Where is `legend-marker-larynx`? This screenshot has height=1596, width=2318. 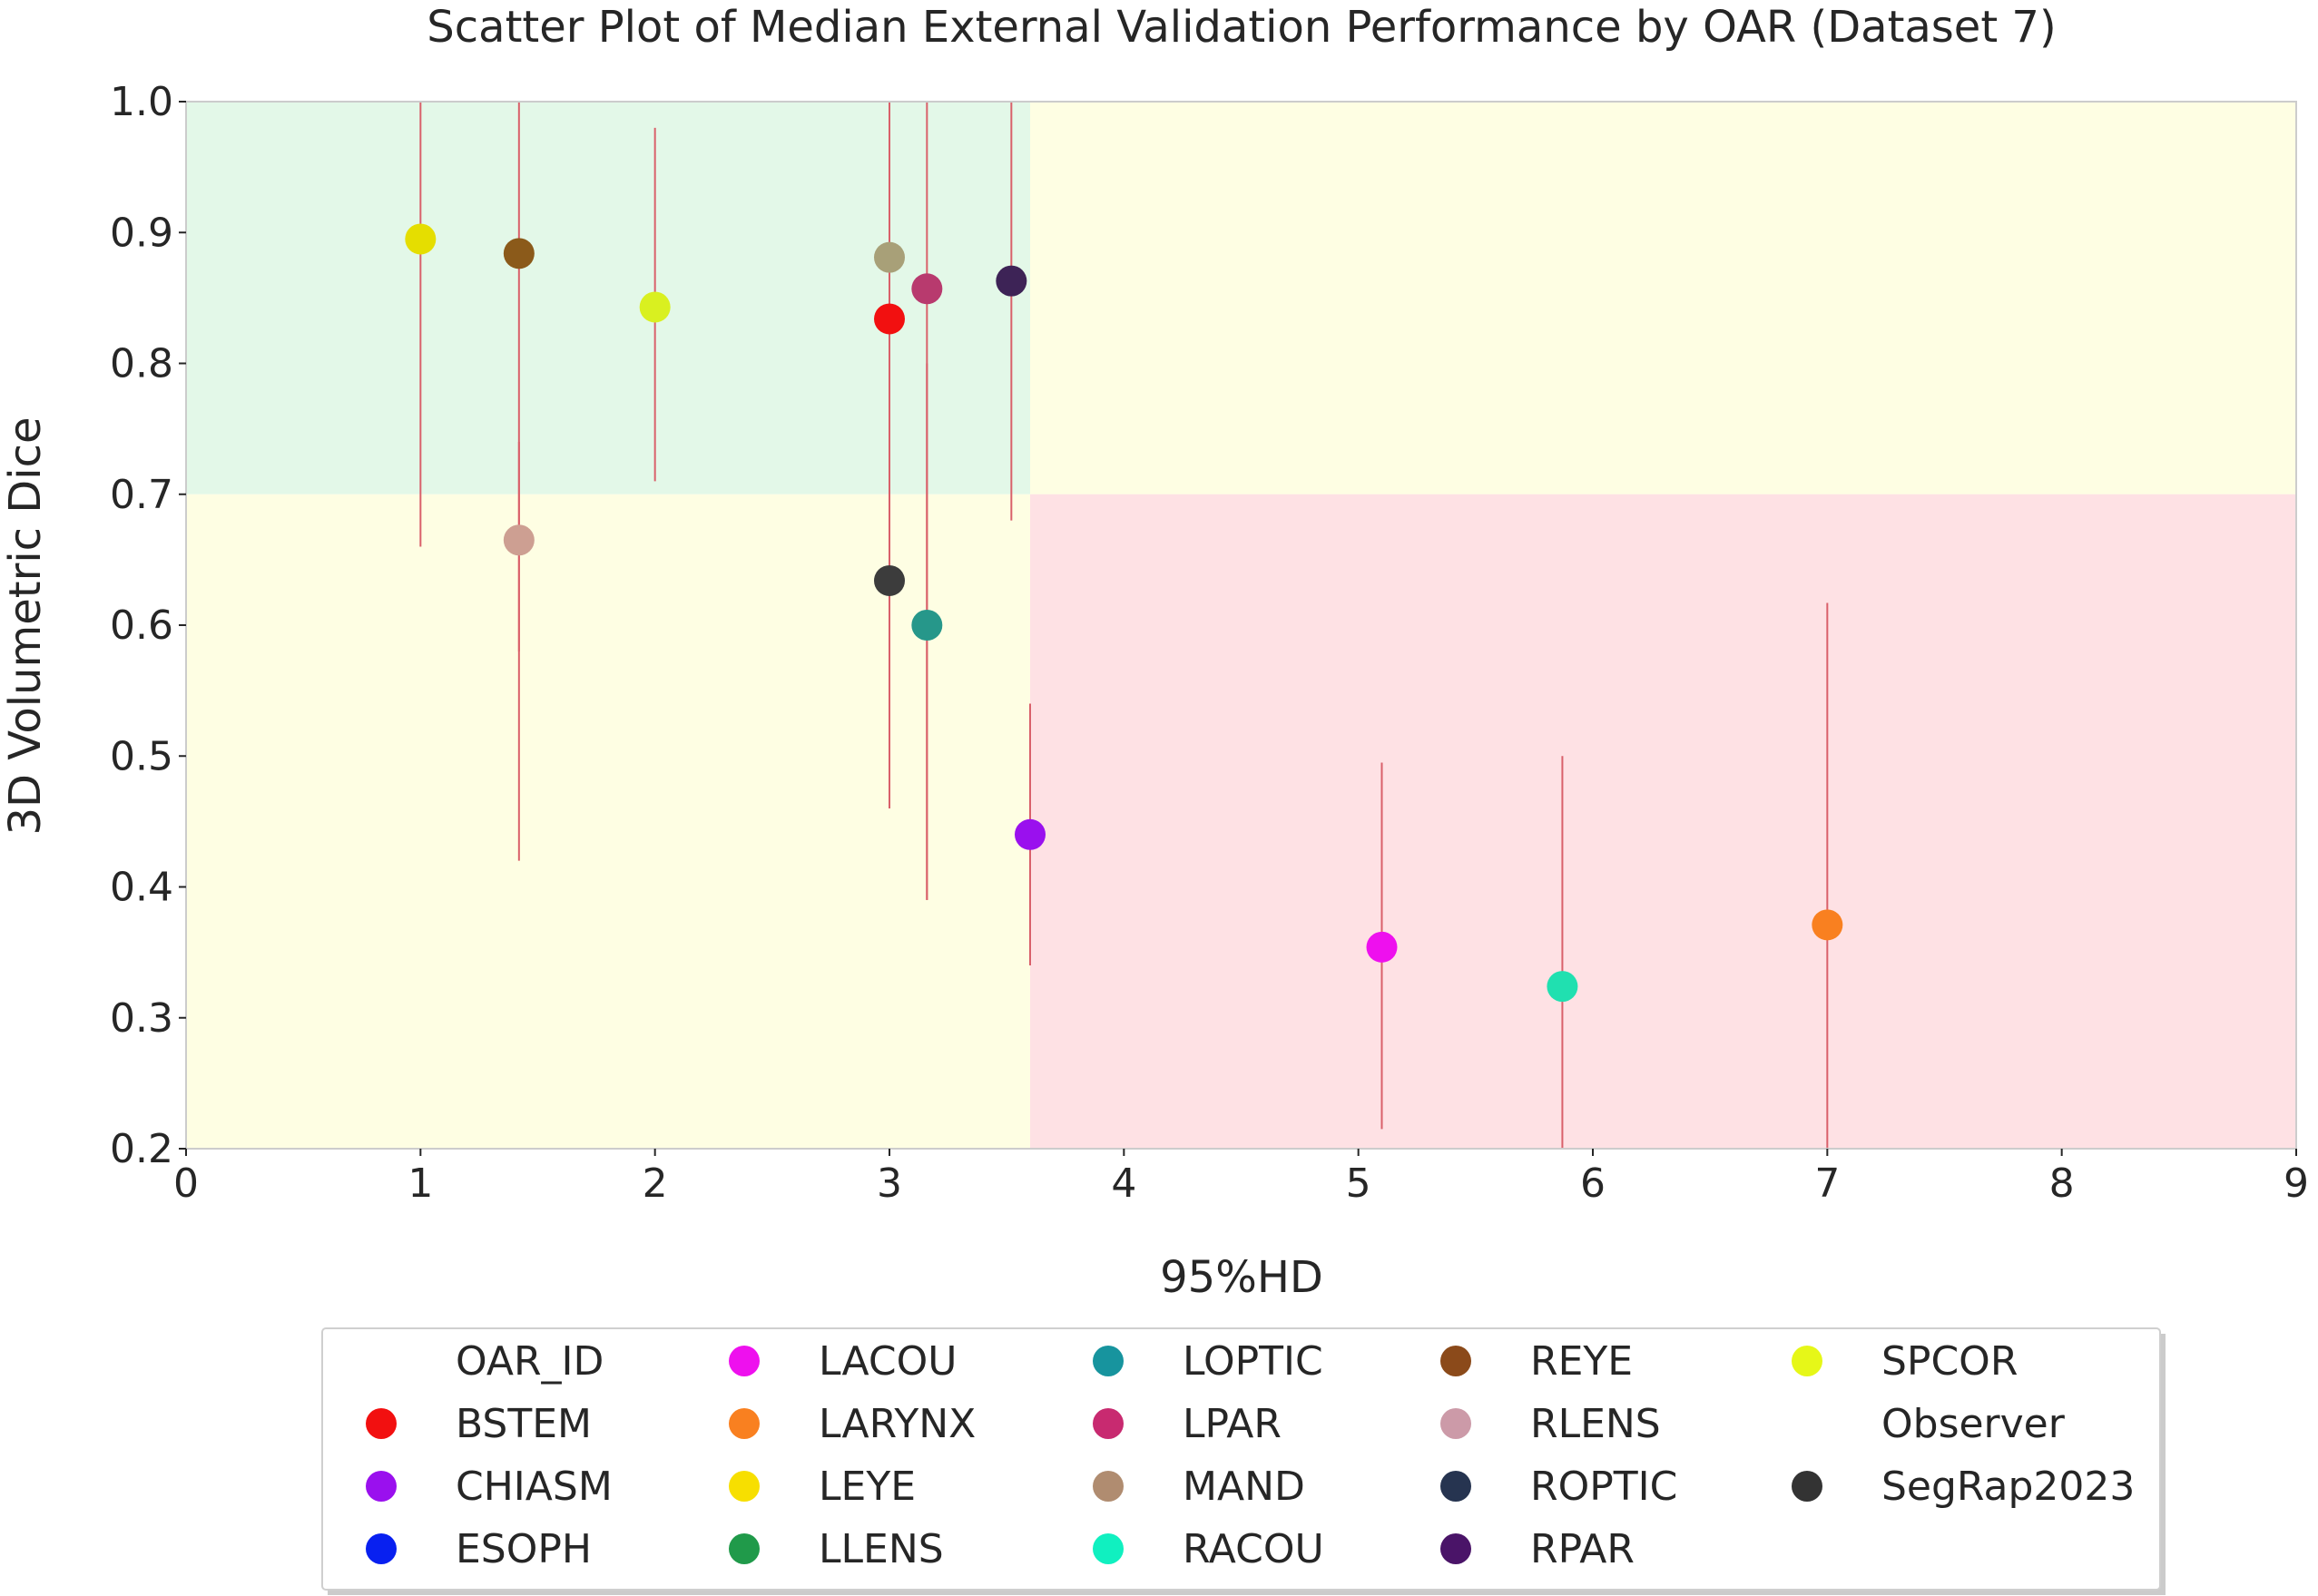
legend-marker-larynx is located at coordinates (744, 1423).